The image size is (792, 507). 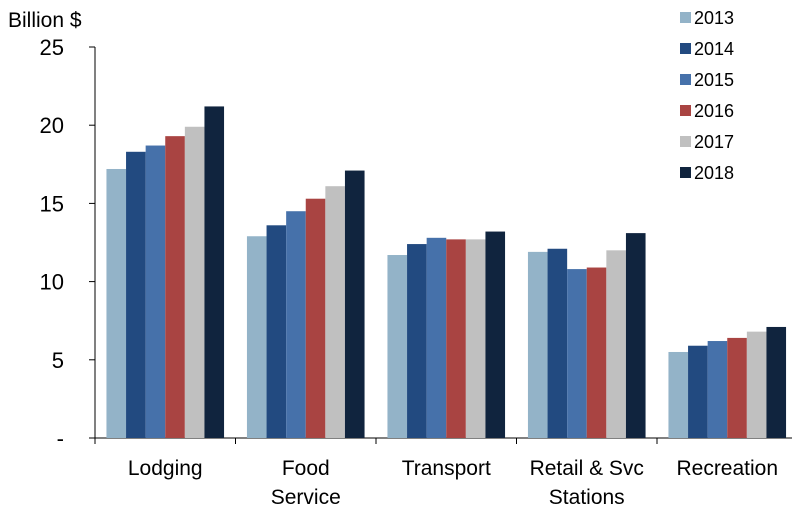 What do you see at coordinates (714, 49) in the screenshot?
I see `legend-label: 2014` at bounding box center [714, 49].